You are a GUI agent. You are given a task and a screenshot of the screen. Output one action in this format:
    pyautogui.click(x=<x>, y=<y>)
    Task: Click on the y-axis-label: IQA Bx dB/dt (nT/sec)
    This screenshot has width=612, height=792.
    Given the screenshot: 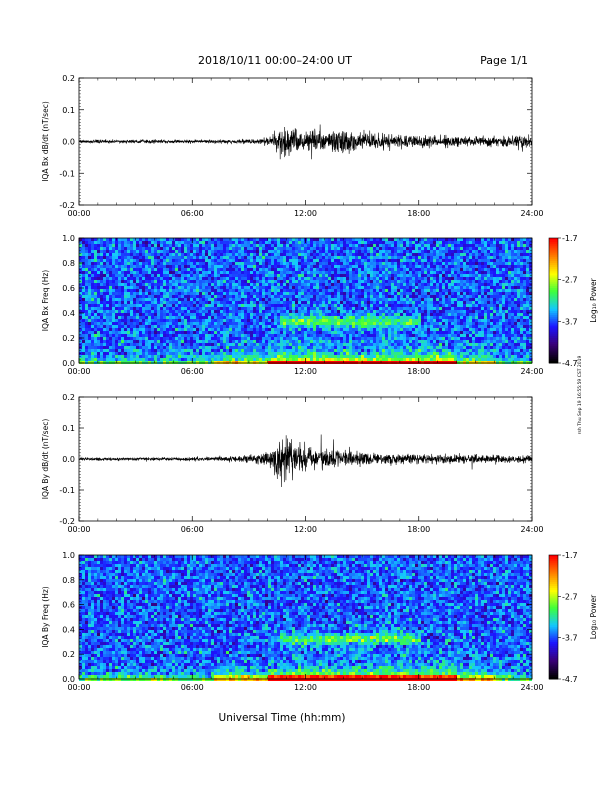 What is the action you would take?
    pyautogui.click(x=45, y=141)
    